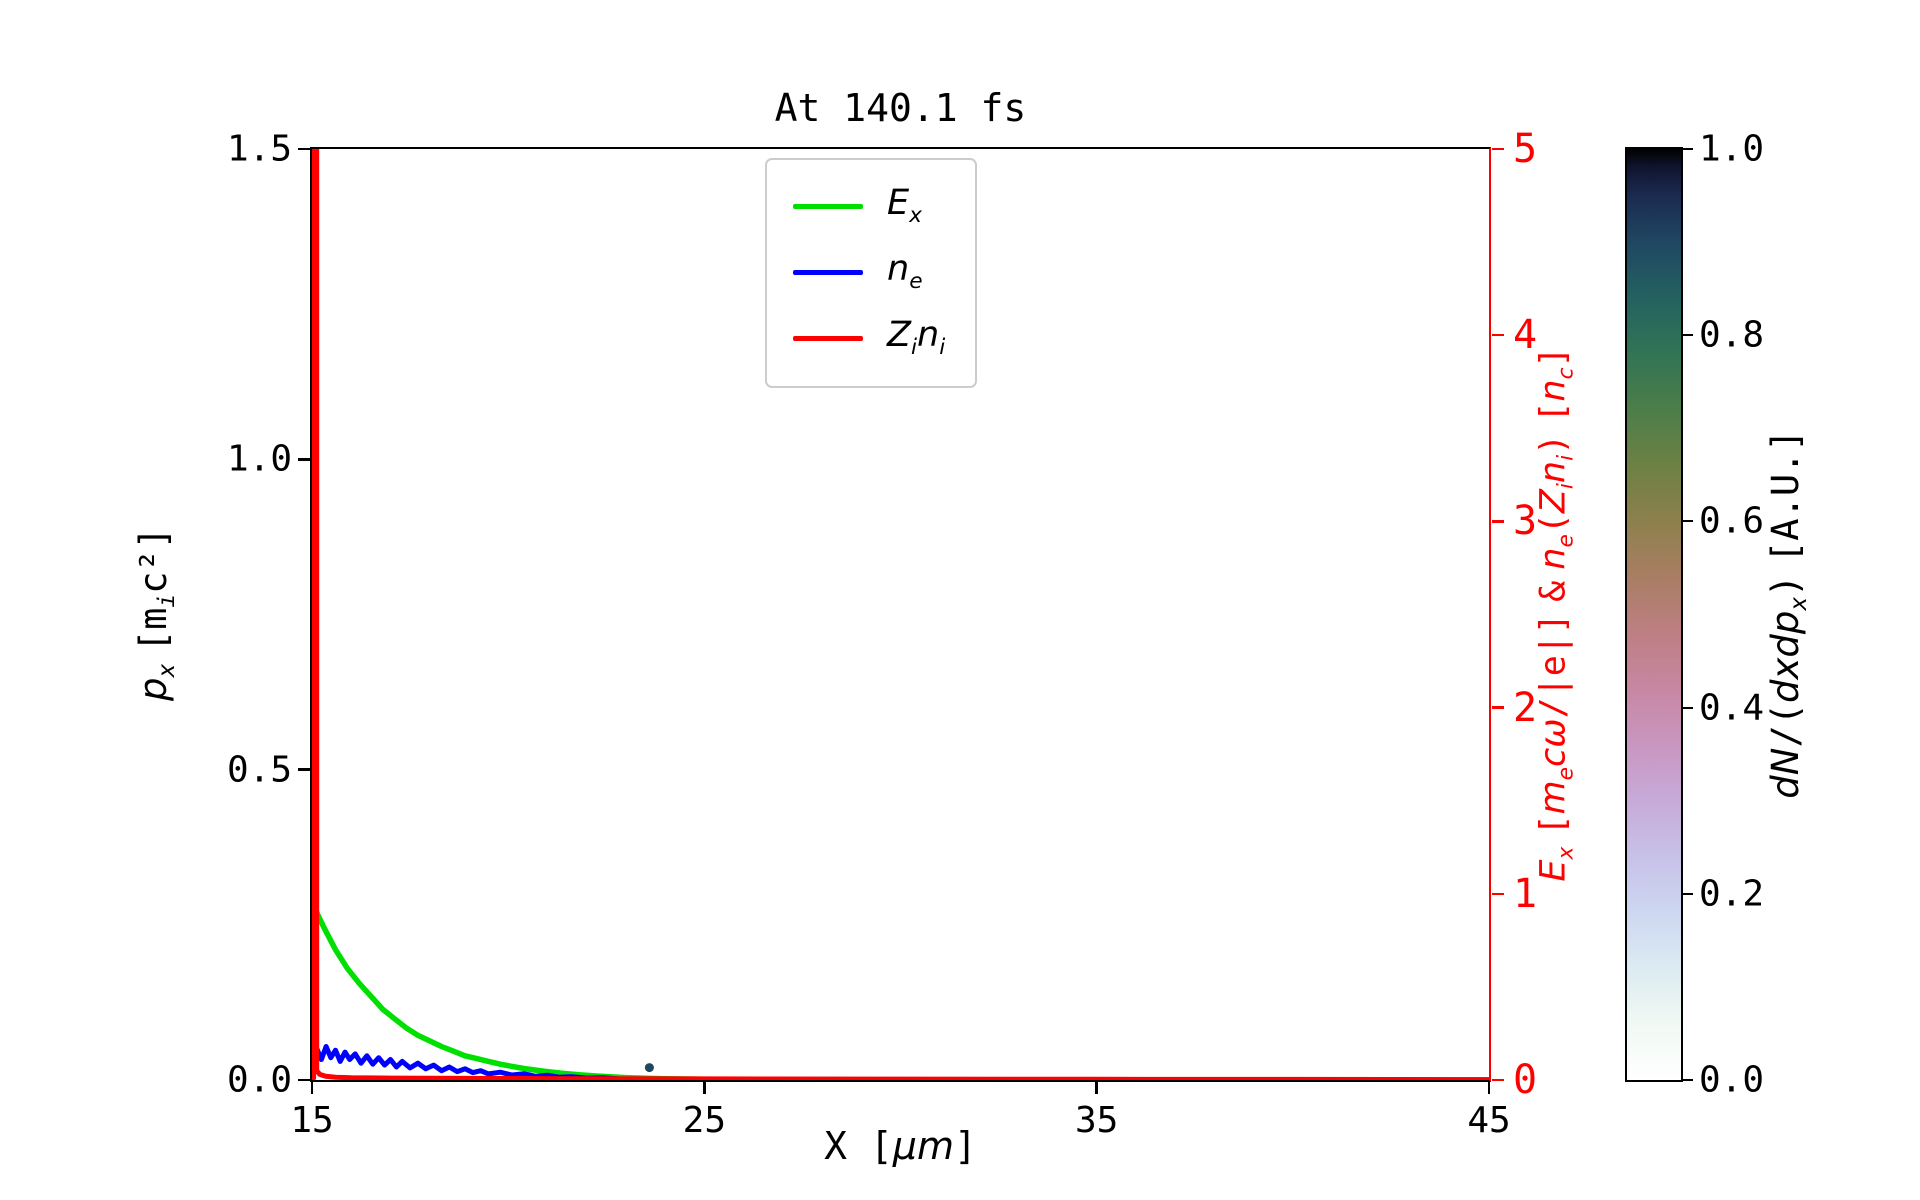 Image resolution: width=1920 pixels, height=1200 pixels. What do you see at coordinates (900, 1146) in the screenshot?
I see `x-axis-label: X [μm]` at bounding box center [900, 1146].